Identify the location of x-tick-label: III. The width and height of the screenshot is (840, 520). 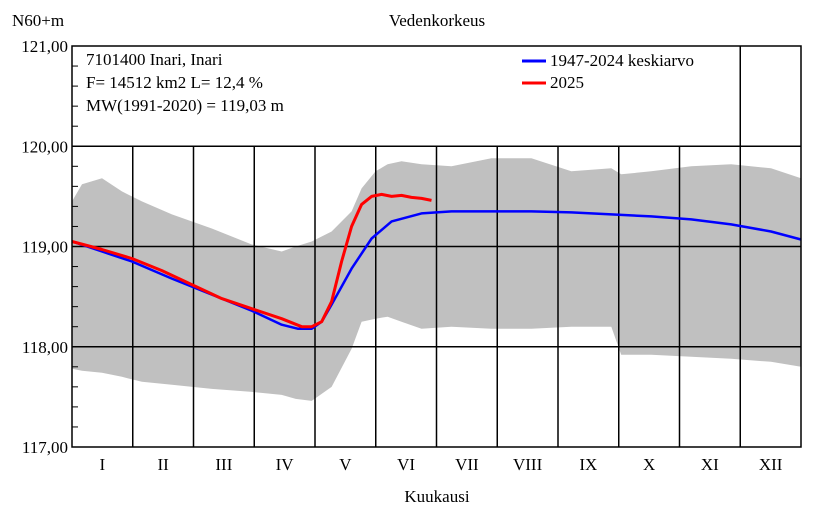
(223, 464).